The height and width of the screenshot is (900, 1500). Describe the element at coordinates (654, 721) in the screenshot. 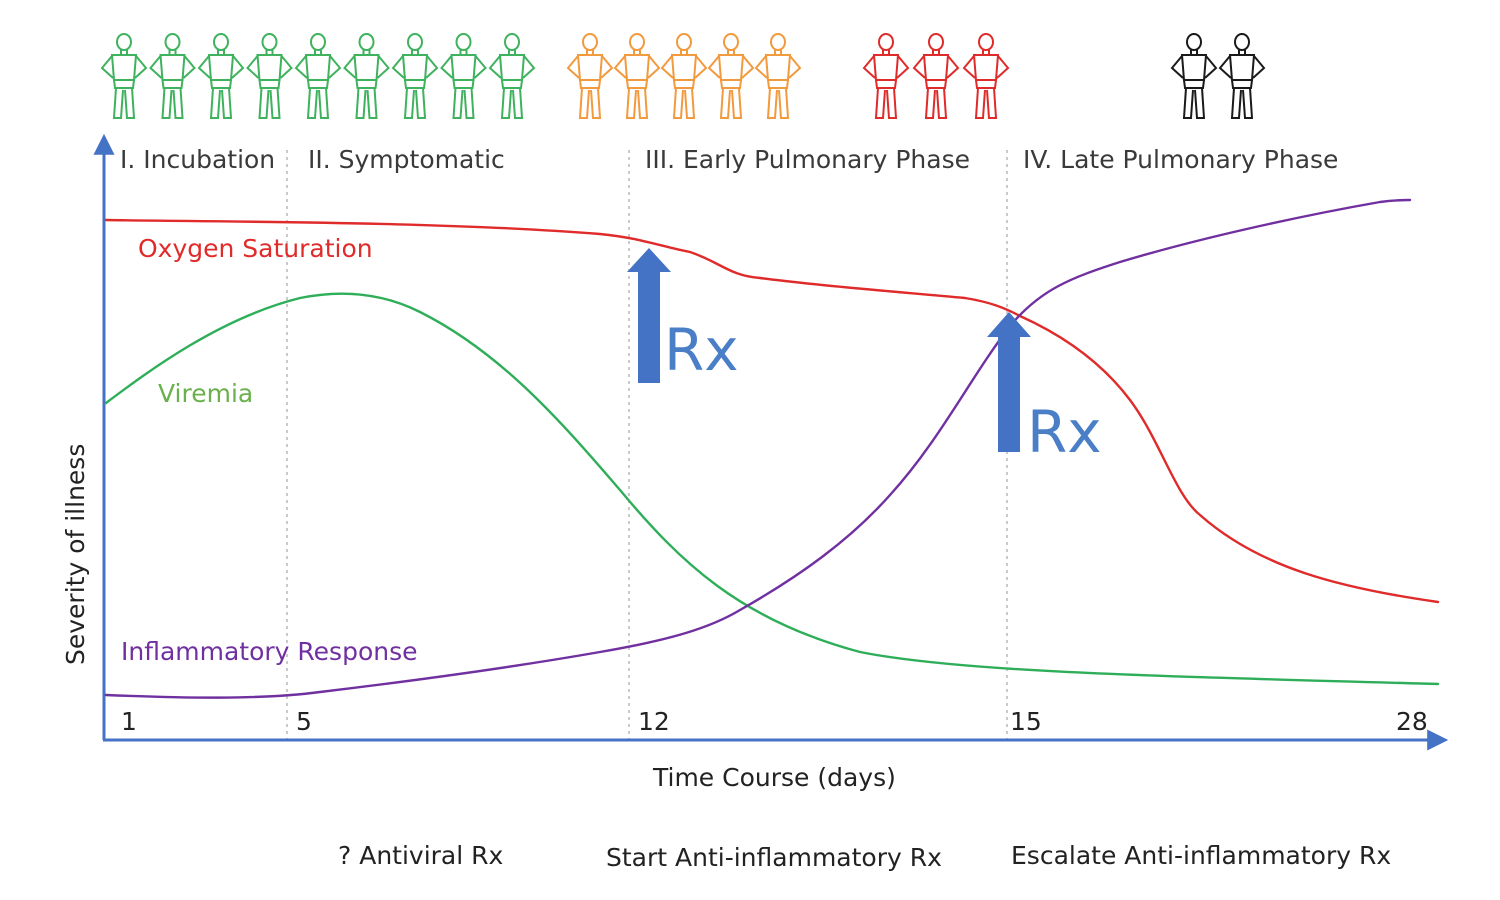

I see `x-tick-label-12: 12` at that location.